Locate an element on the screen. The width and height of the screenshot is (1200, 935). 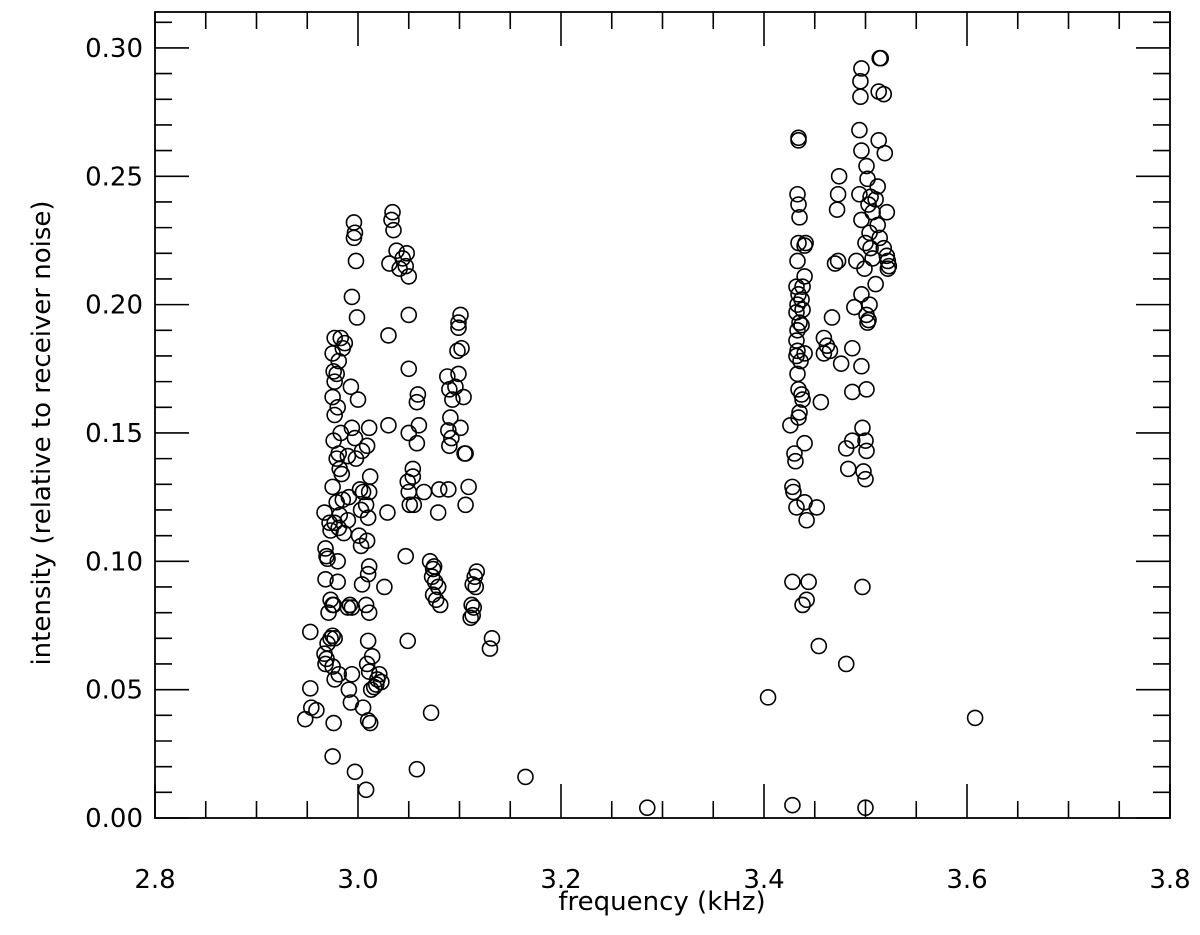
y-tick-label: 0.20 is located at coordinates (114, 306).